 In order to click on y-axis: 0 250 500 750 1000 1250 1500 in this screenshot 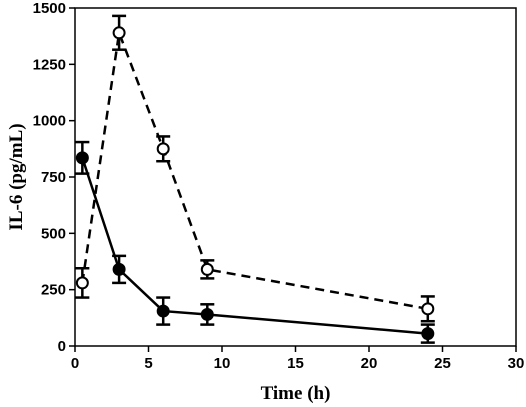, I will do `click(54, 177)`.